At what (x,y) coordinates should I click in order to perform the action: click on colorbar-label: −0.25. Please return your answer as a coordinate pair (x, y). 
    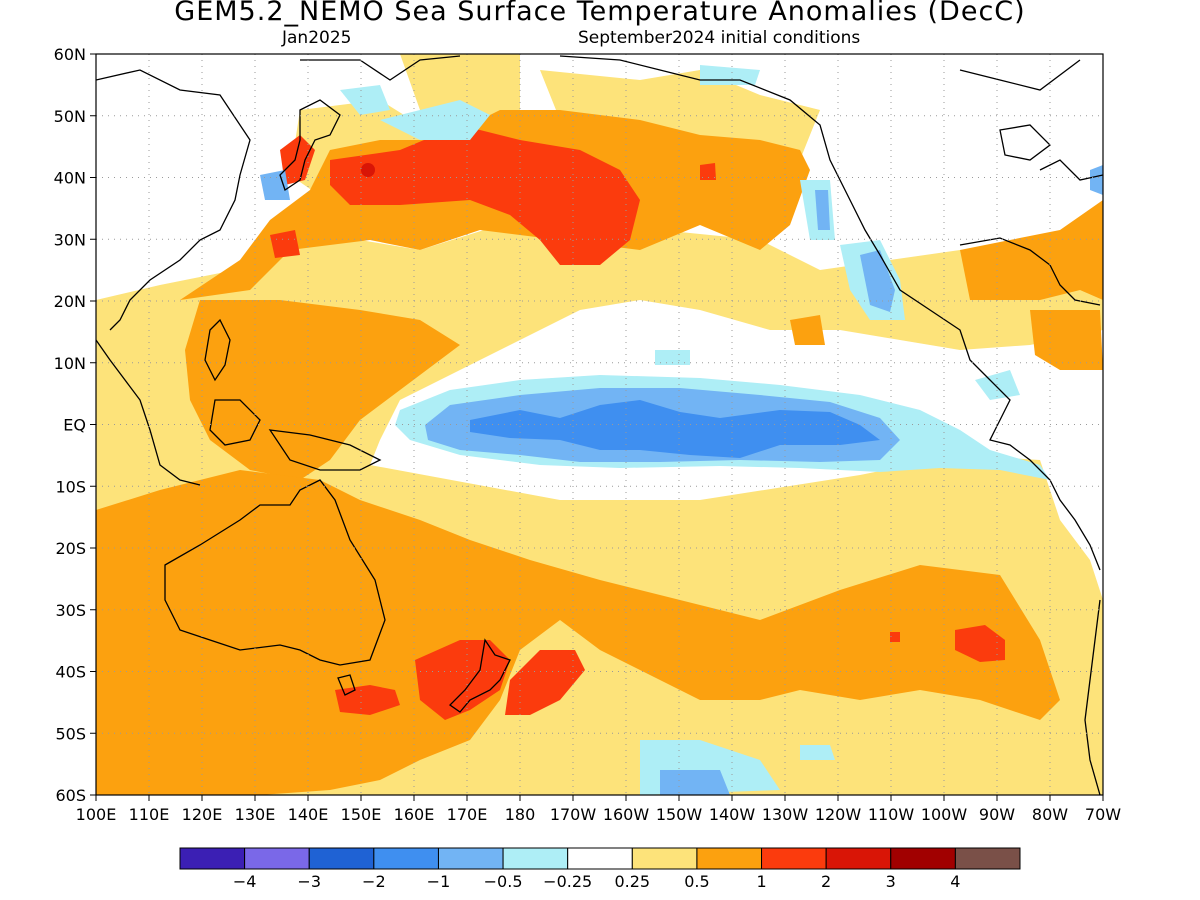
    Looking at the image, I should click on (567, 881).